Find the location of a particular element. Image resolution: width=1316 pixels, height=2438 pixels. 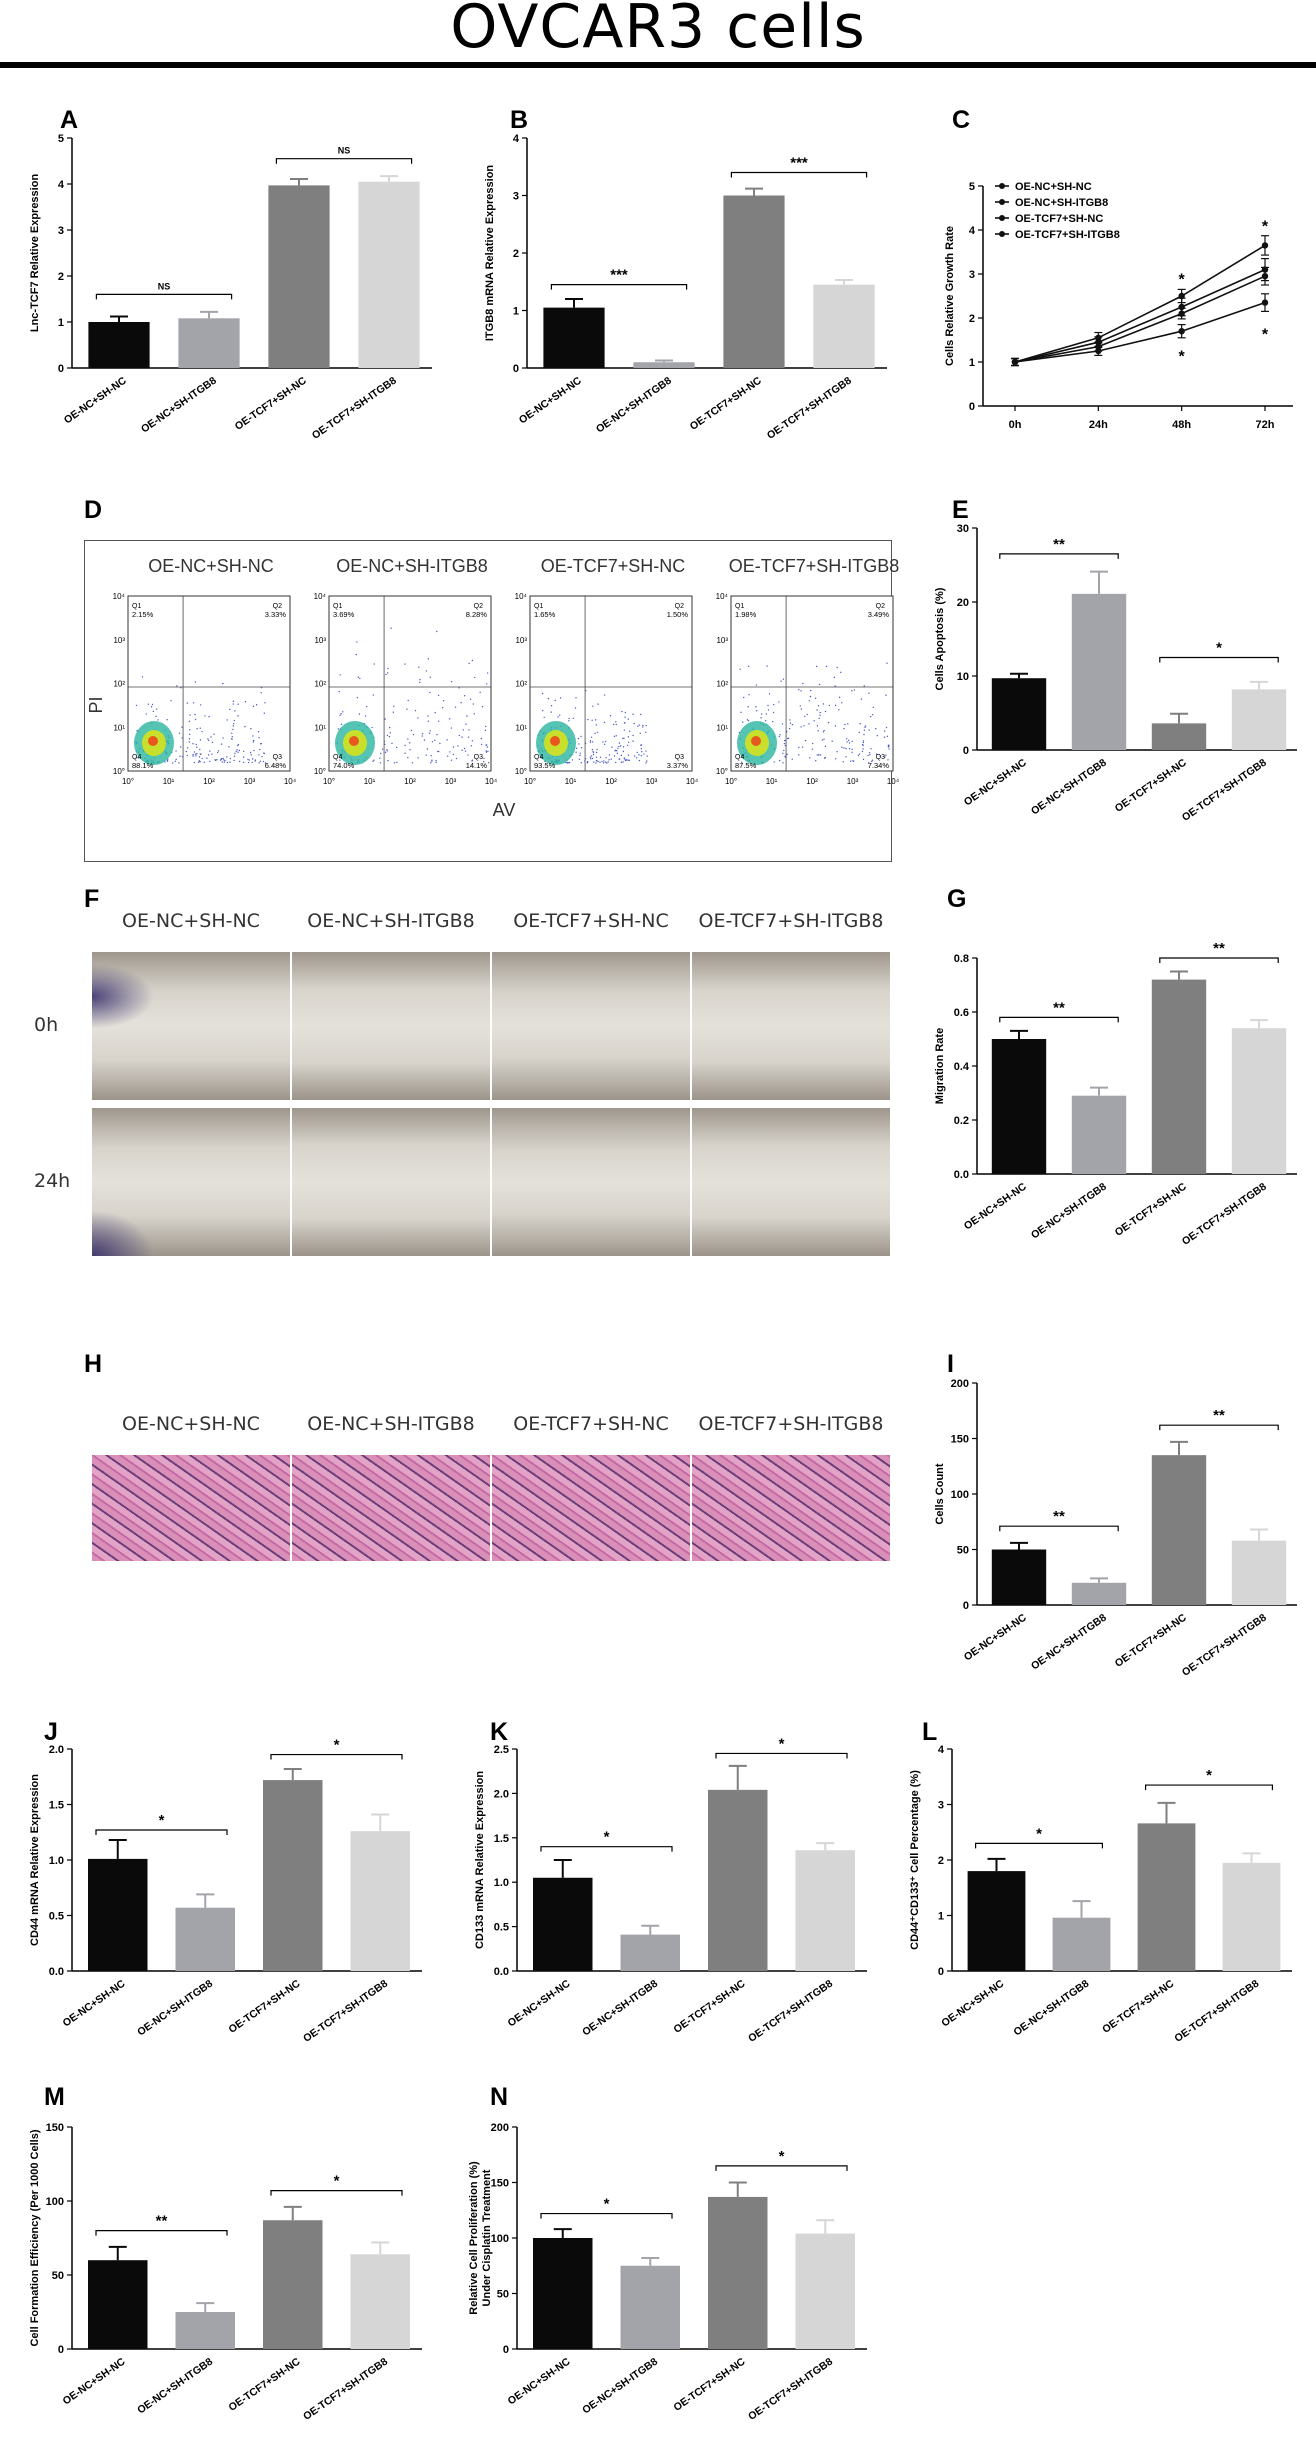

quadrant-q1-value: 1.65% is located at coordinates (545, 614).